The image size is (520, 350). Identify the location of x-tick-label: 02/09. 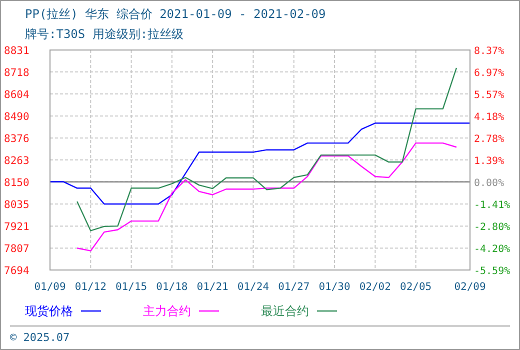
(470, 287).